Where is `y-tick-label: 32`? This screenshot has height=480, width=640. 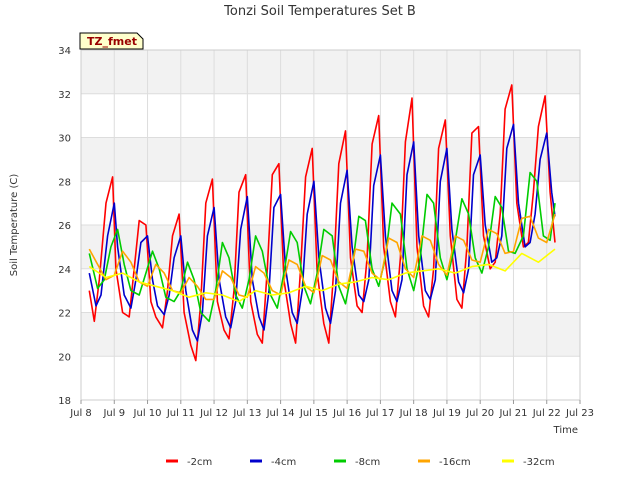
y-tick-label: 32 is located at coordinates (64, 95).